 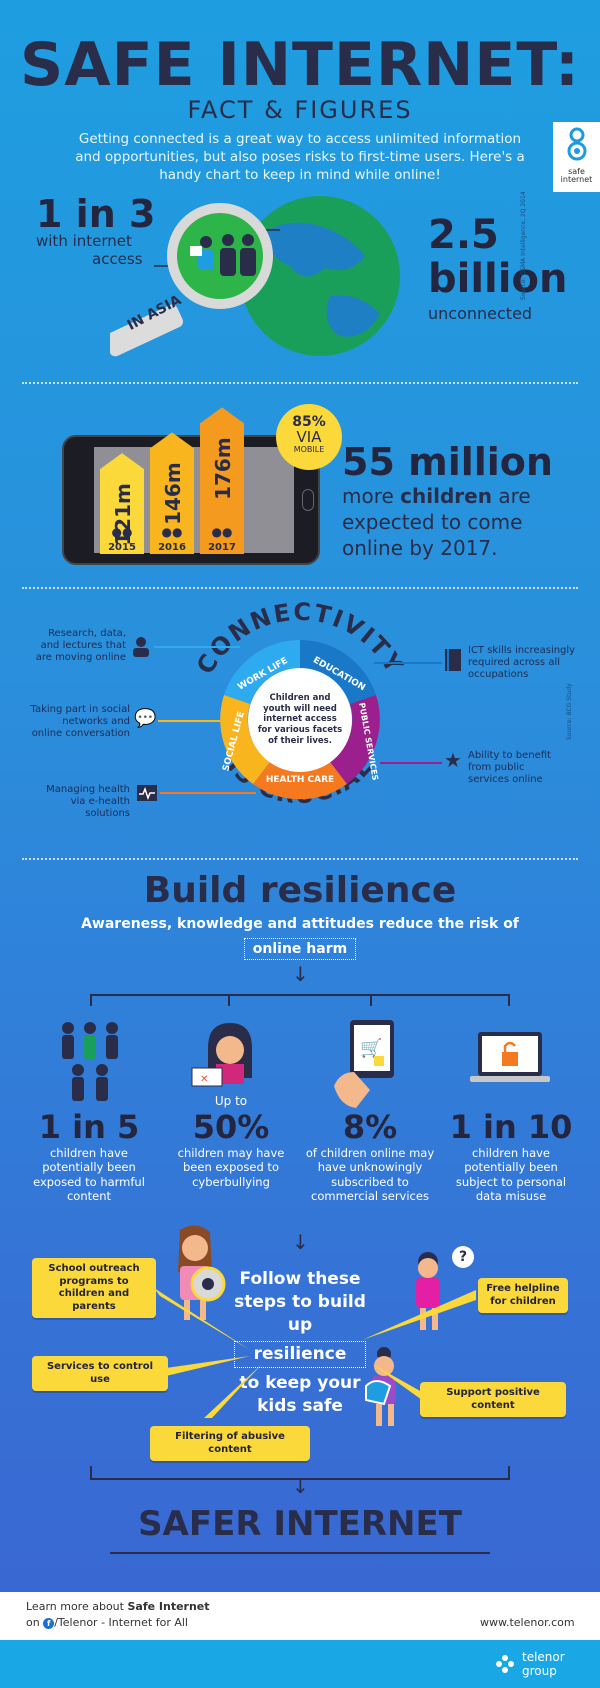 I want to click on telenor-logo-icon, so click(x=505, y=1664).